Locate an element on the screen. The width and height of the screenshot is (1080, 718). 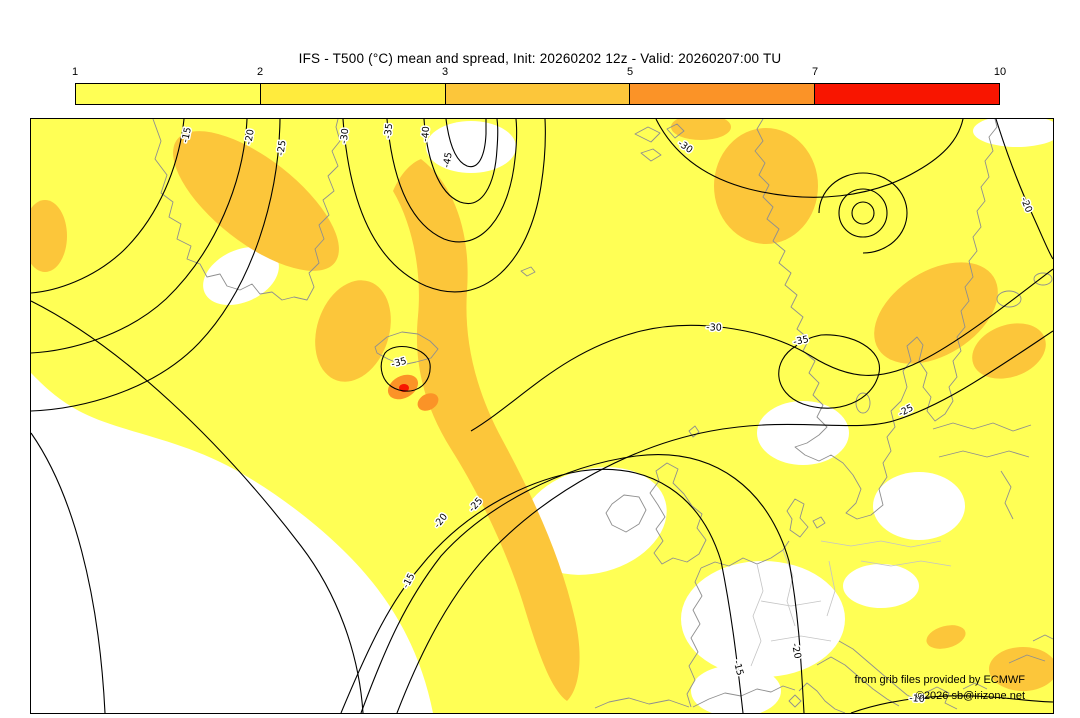
colorbar-tick-label: 10 is located at coordinates (1000, 72).